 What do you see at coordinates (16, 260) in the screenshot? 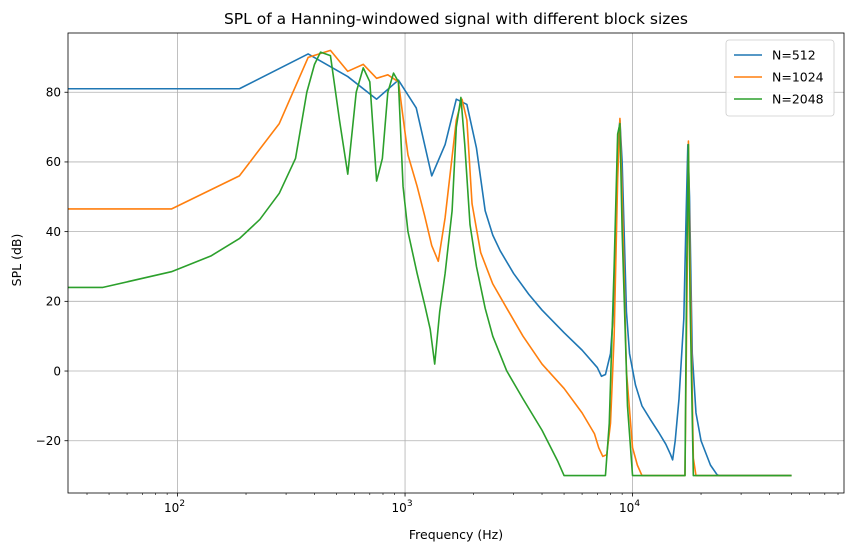
I see `y-axis-label: SPL (dB)` at bounding box center [16, 260].